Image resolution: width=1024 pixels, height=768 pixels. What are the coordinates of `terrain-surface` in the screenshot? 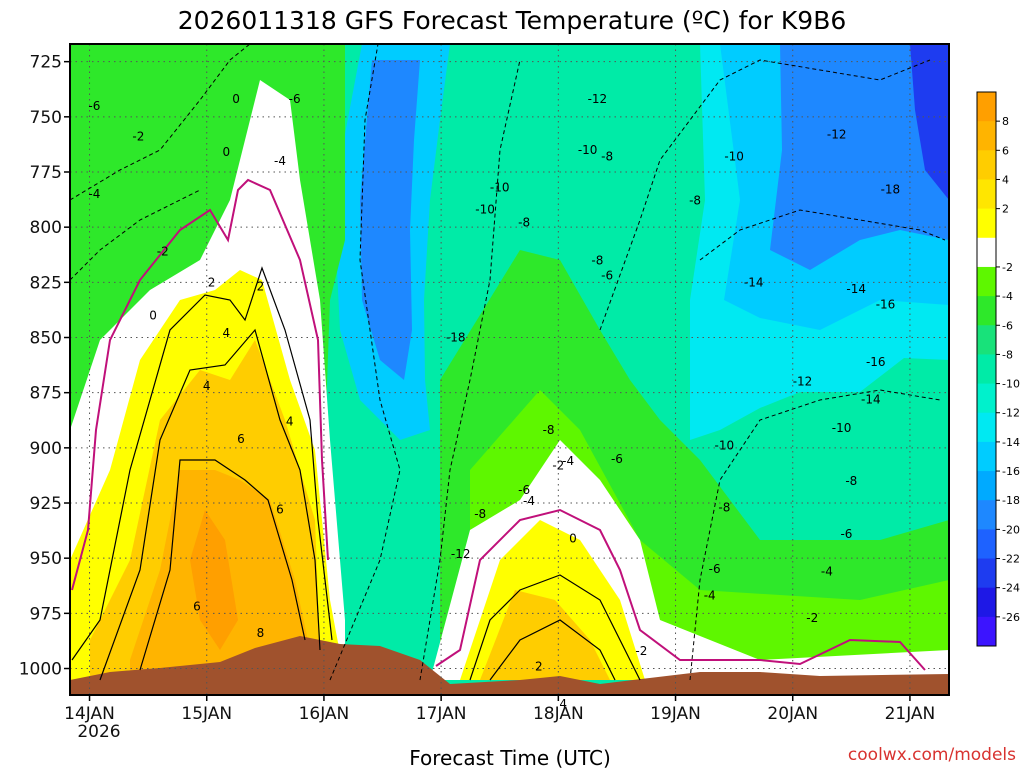 It's located at (509, 665).